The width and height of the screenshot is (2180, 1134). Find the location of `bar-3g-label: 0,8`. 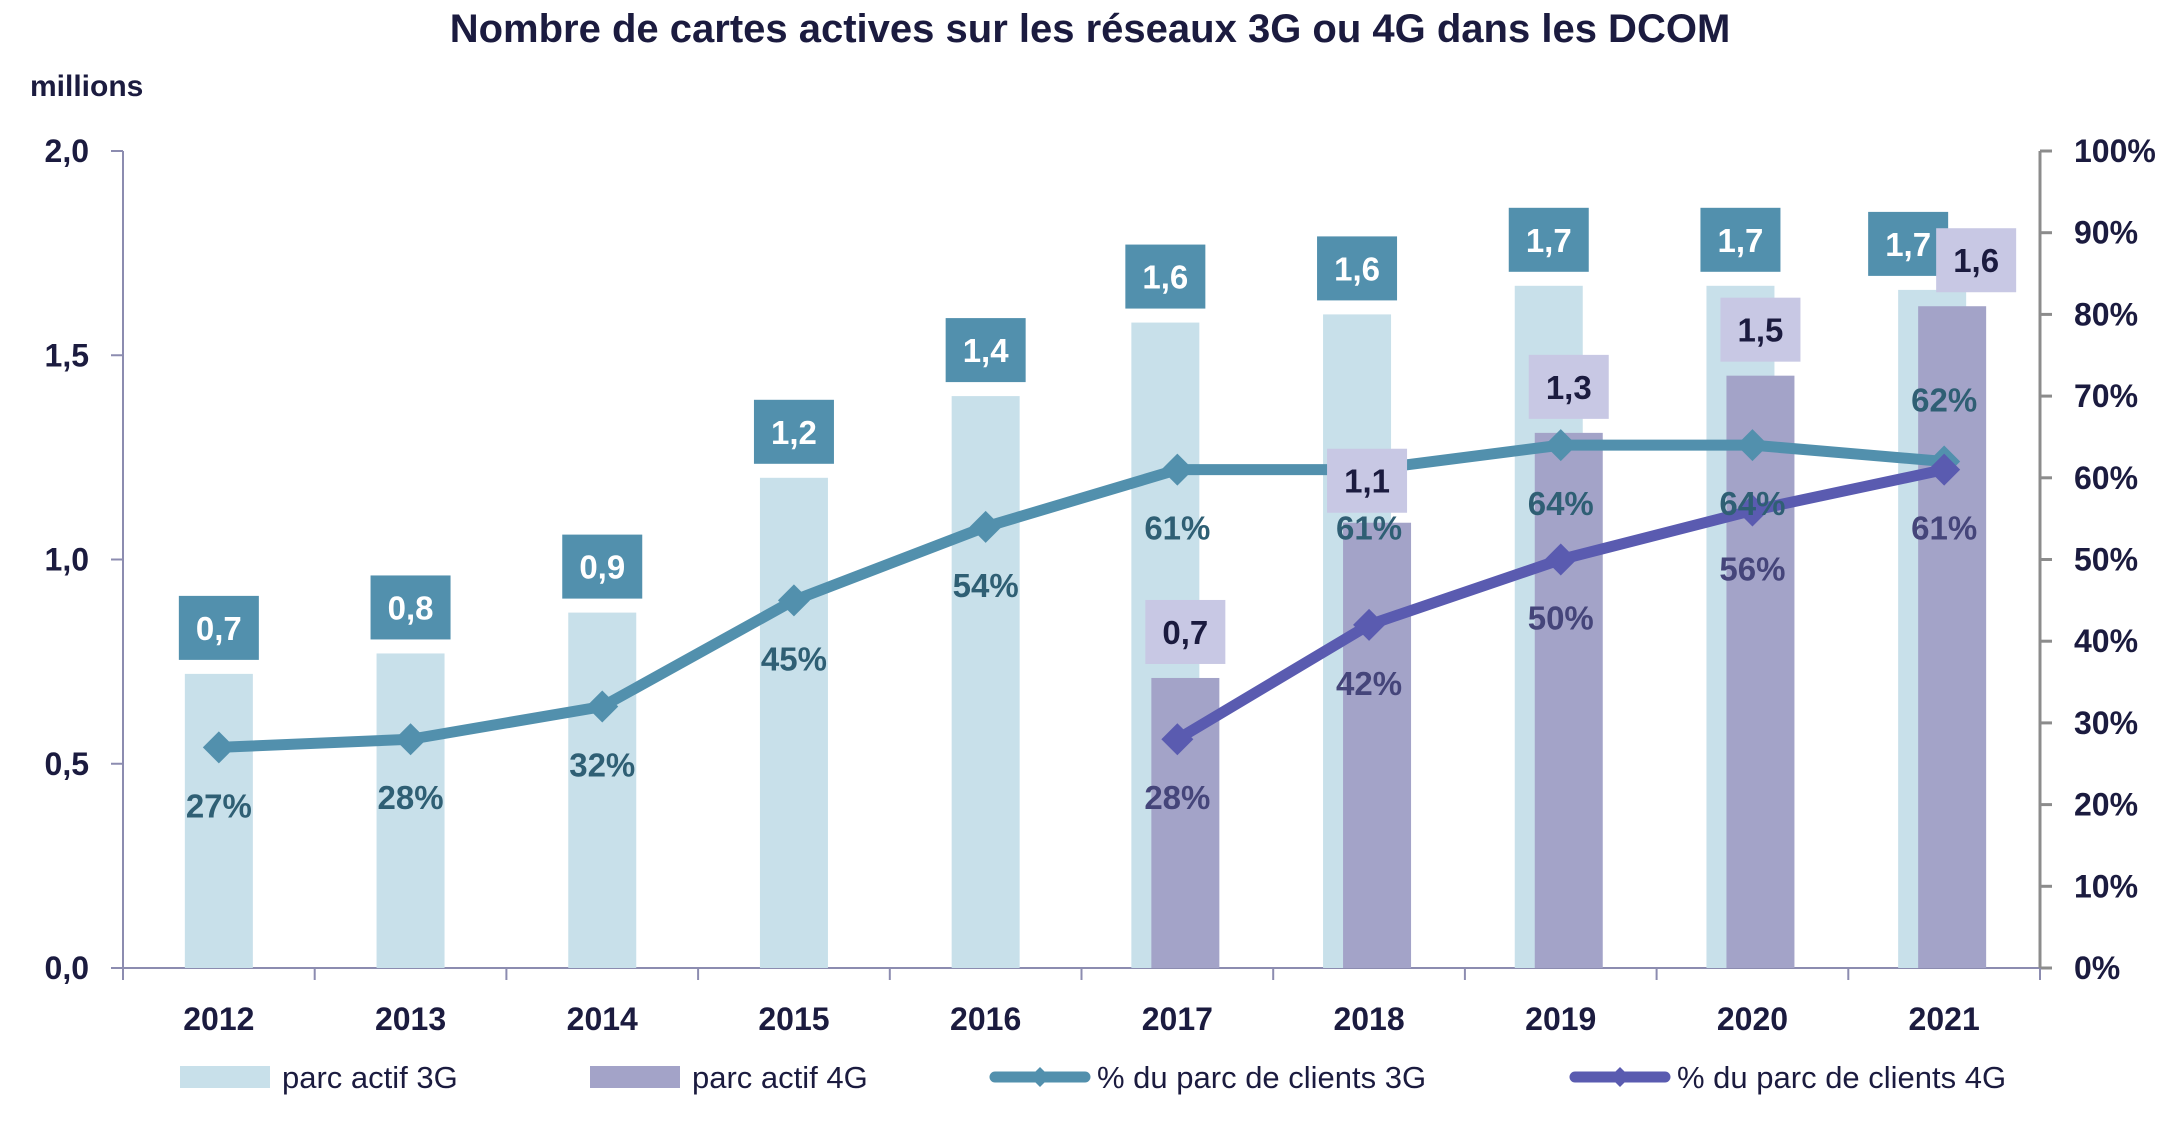

bar-3g-label: 0,8 is located at coordinates (411, 607).